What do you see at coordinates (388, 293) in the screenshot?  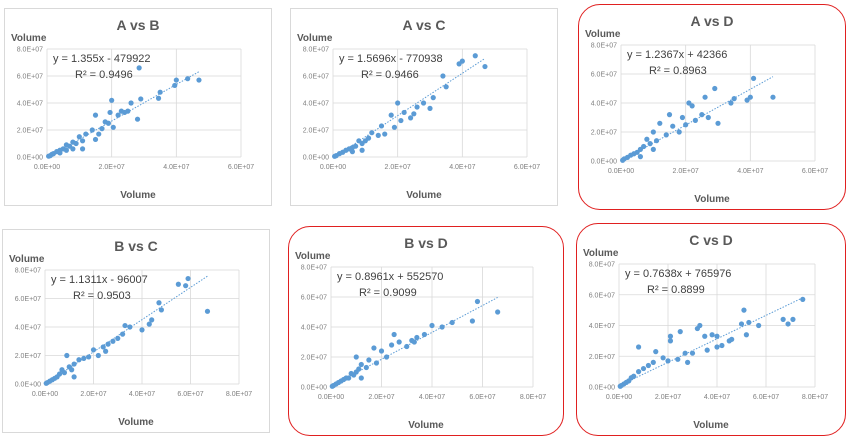 I see `r-squared-label: R² = 0.9099` at bounding box center [388, 293].